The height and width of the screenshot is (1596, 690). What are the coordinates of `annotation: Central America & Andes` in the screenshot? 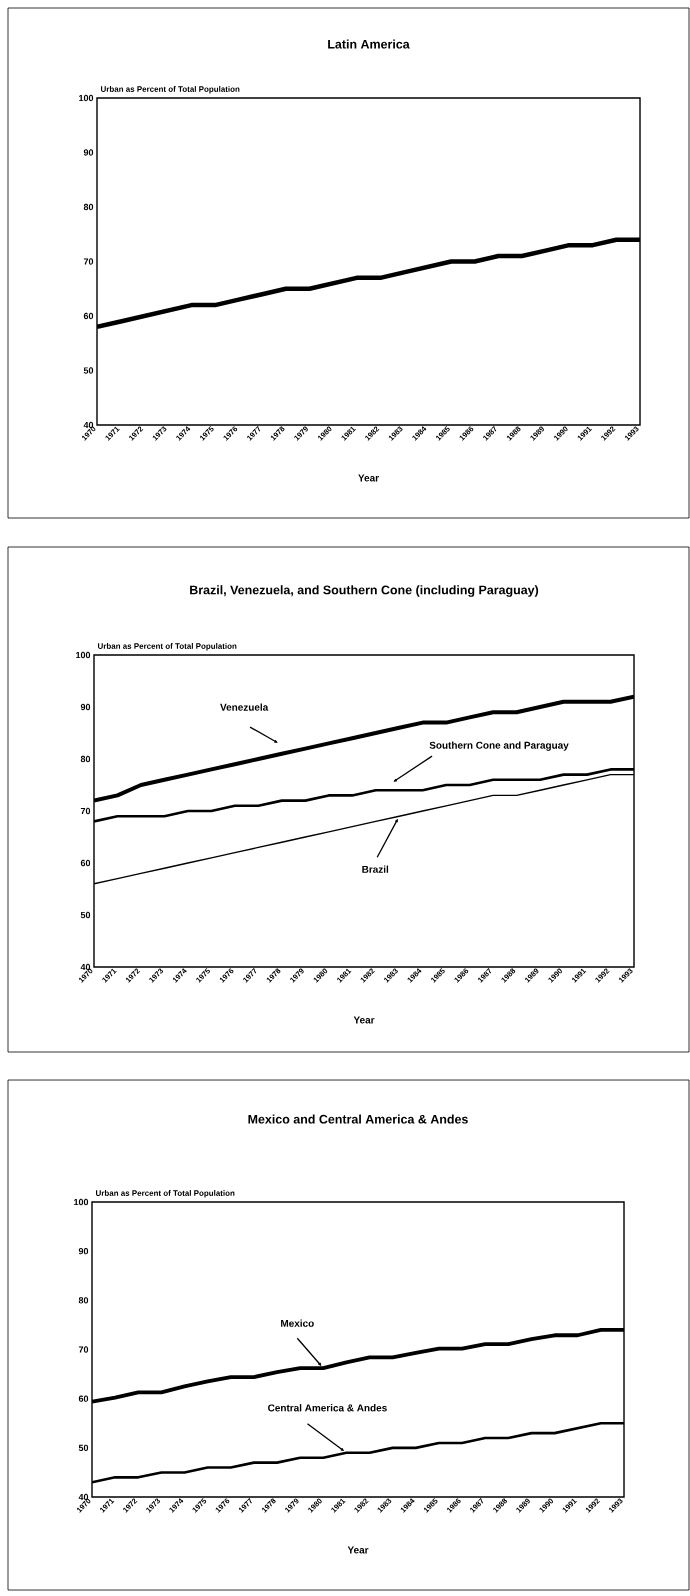 It's located at (327, 1408).